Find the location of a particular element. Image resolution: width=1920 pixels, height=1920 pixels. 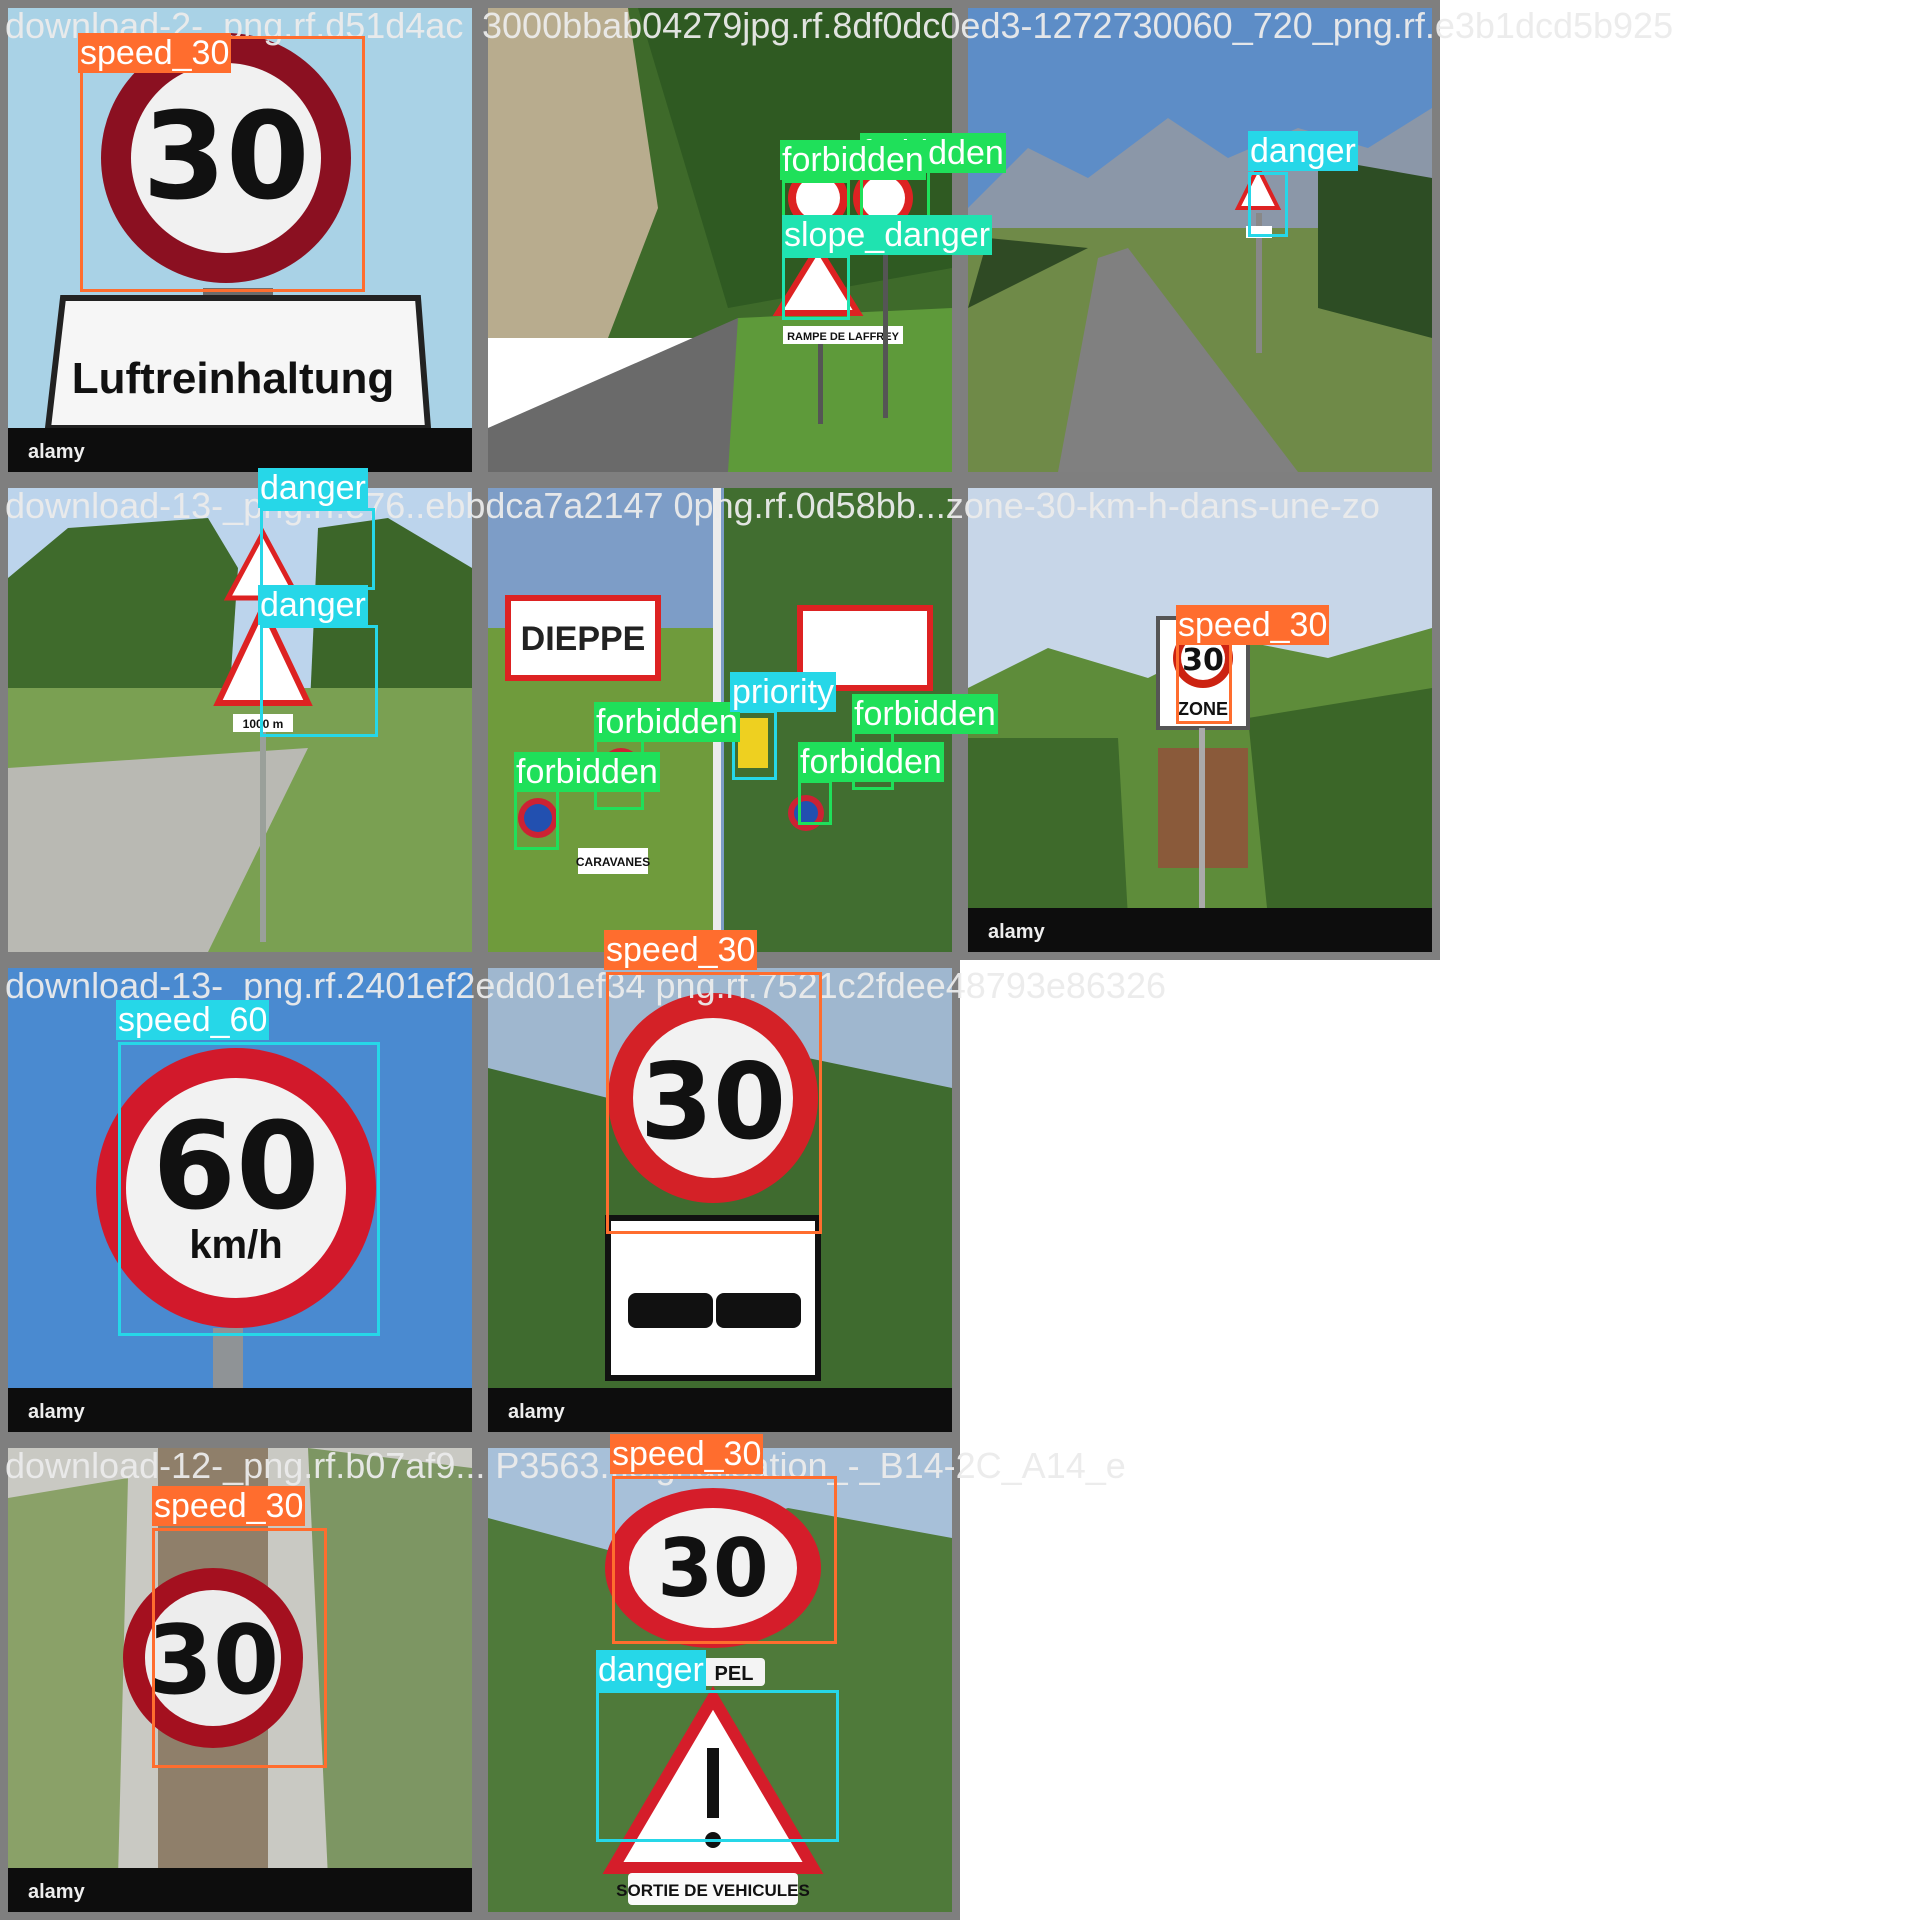

photo-speed30-pole: 30 alamy is located at coordinates (240, 1680).